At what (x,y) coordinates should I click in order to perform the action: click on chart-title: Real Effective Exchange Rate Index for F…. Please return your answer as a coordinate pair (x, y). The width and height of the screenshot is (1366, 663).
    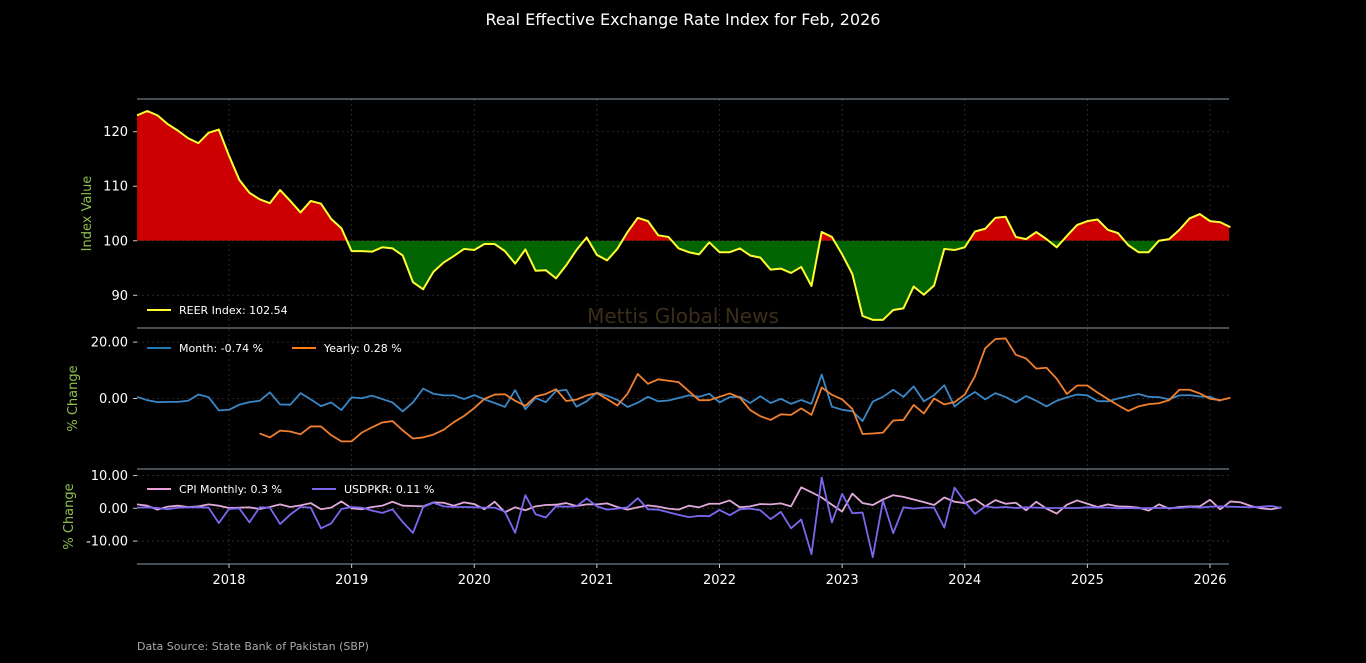
    Looking at the image, I should click on (683, 19).